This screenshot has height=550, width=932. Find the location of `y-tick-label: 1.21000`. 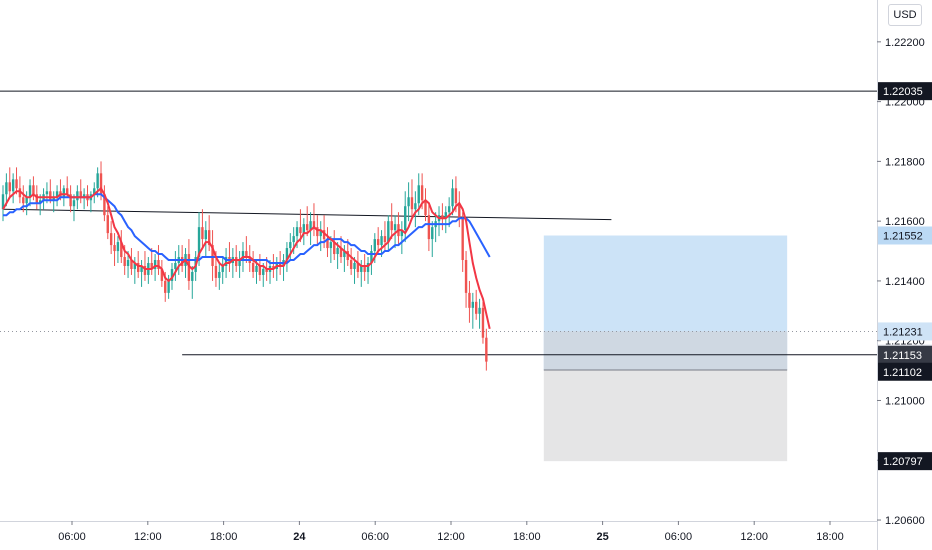

y-tick-label: 1.21000 is located at coordinates (905, 401).